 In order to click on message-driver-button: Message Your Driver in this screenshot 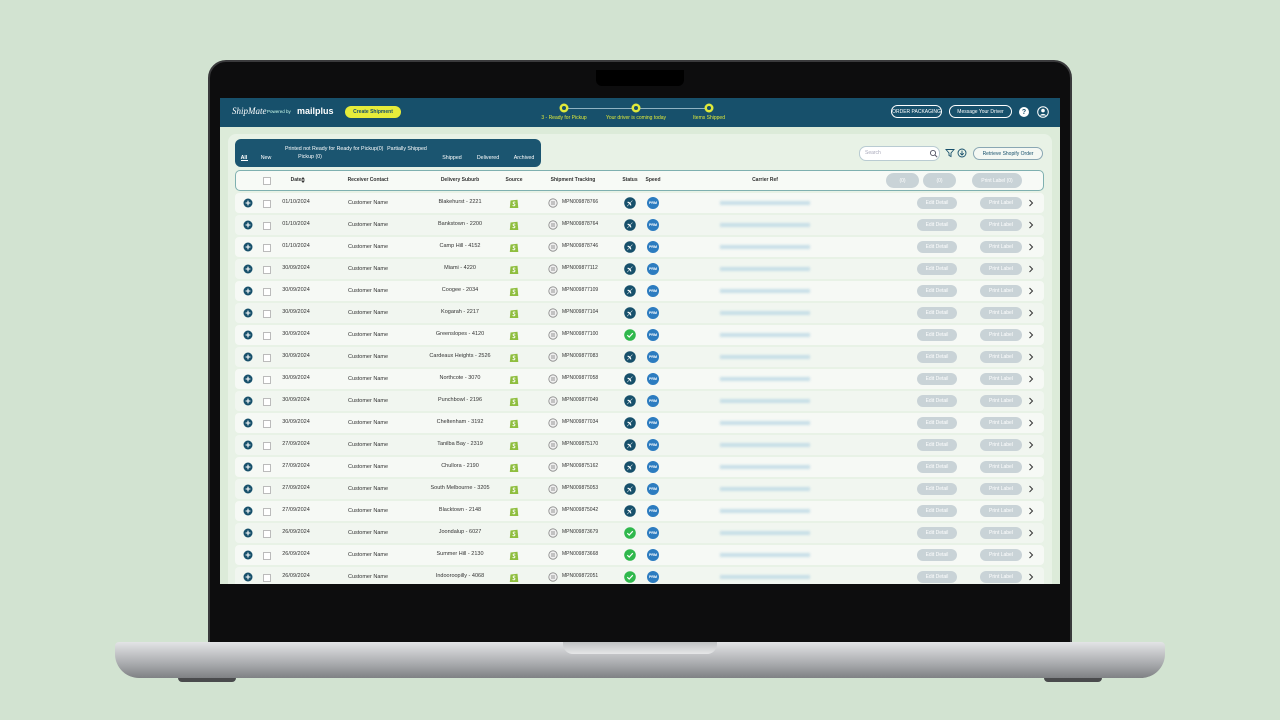, I will do `click(980, 111)`.